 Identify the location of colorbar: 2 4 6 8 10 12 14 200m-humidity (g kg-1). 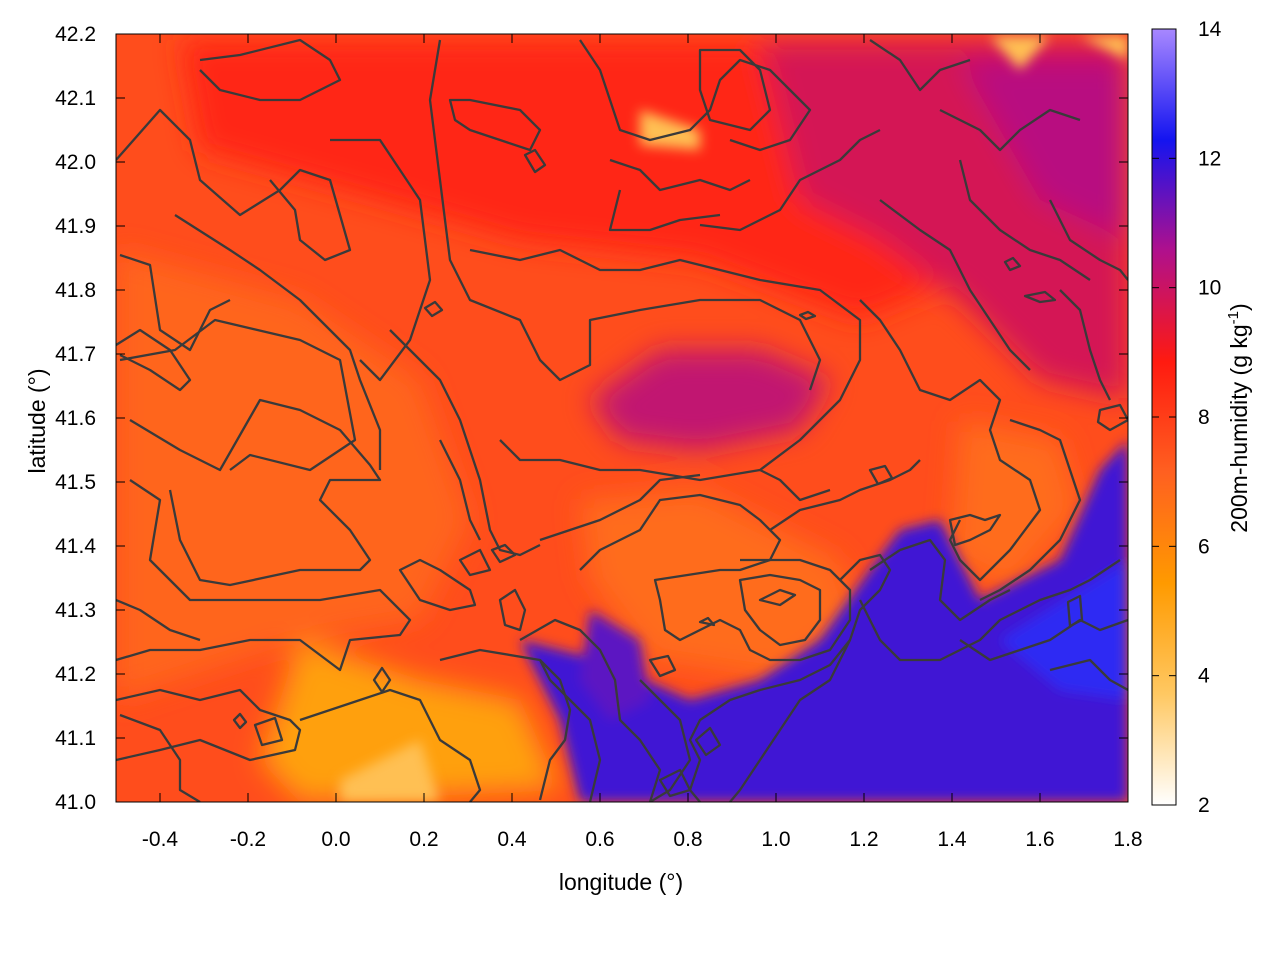
(1201, 417).